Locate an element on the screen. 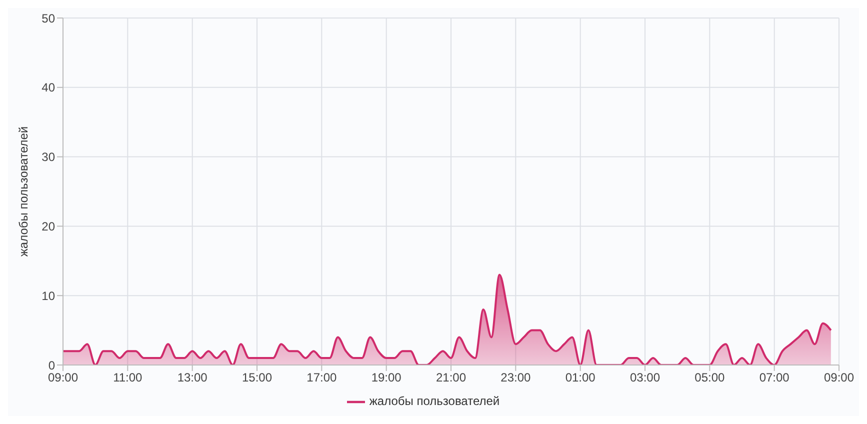 The width and height of the screenshot is (867, 424). y-tick-label: 30 is located at coordinates (49, 157).